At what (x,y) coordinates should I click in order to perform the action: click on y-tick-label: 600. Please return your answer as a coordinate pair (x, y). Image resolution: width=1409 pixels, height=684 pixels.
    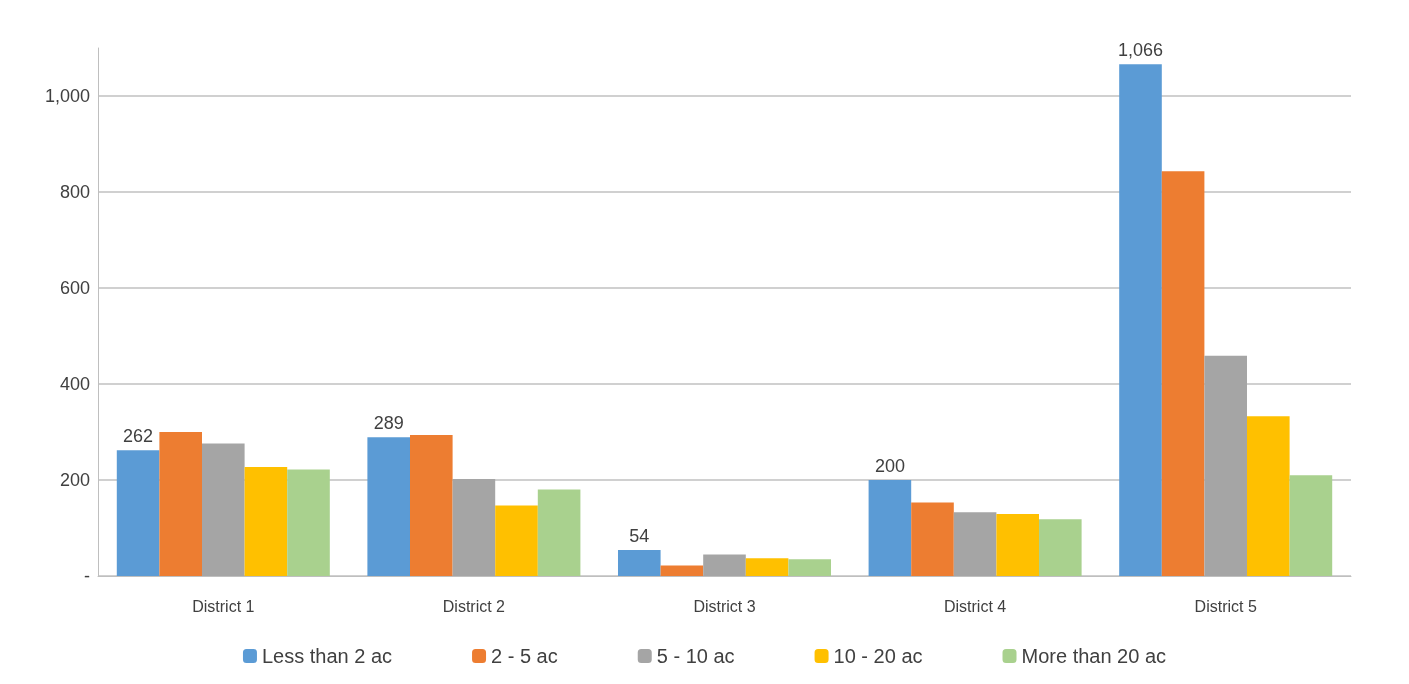
    Looking at the image, I should click on (74, 288).